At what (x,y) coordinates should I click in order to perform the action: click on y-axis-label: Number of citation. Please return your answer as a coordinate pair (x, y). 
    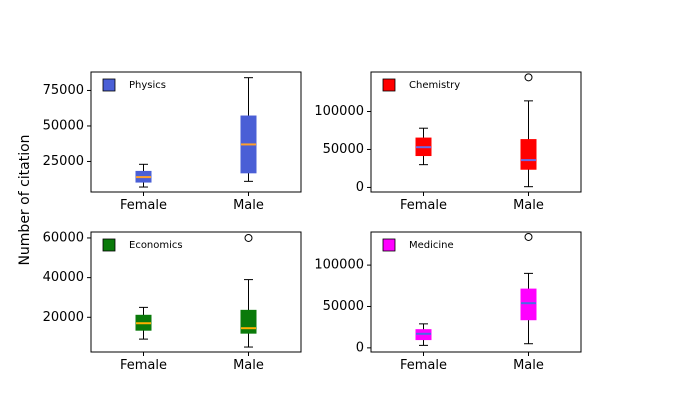
    Looking at the image, I should click on (25, 199).